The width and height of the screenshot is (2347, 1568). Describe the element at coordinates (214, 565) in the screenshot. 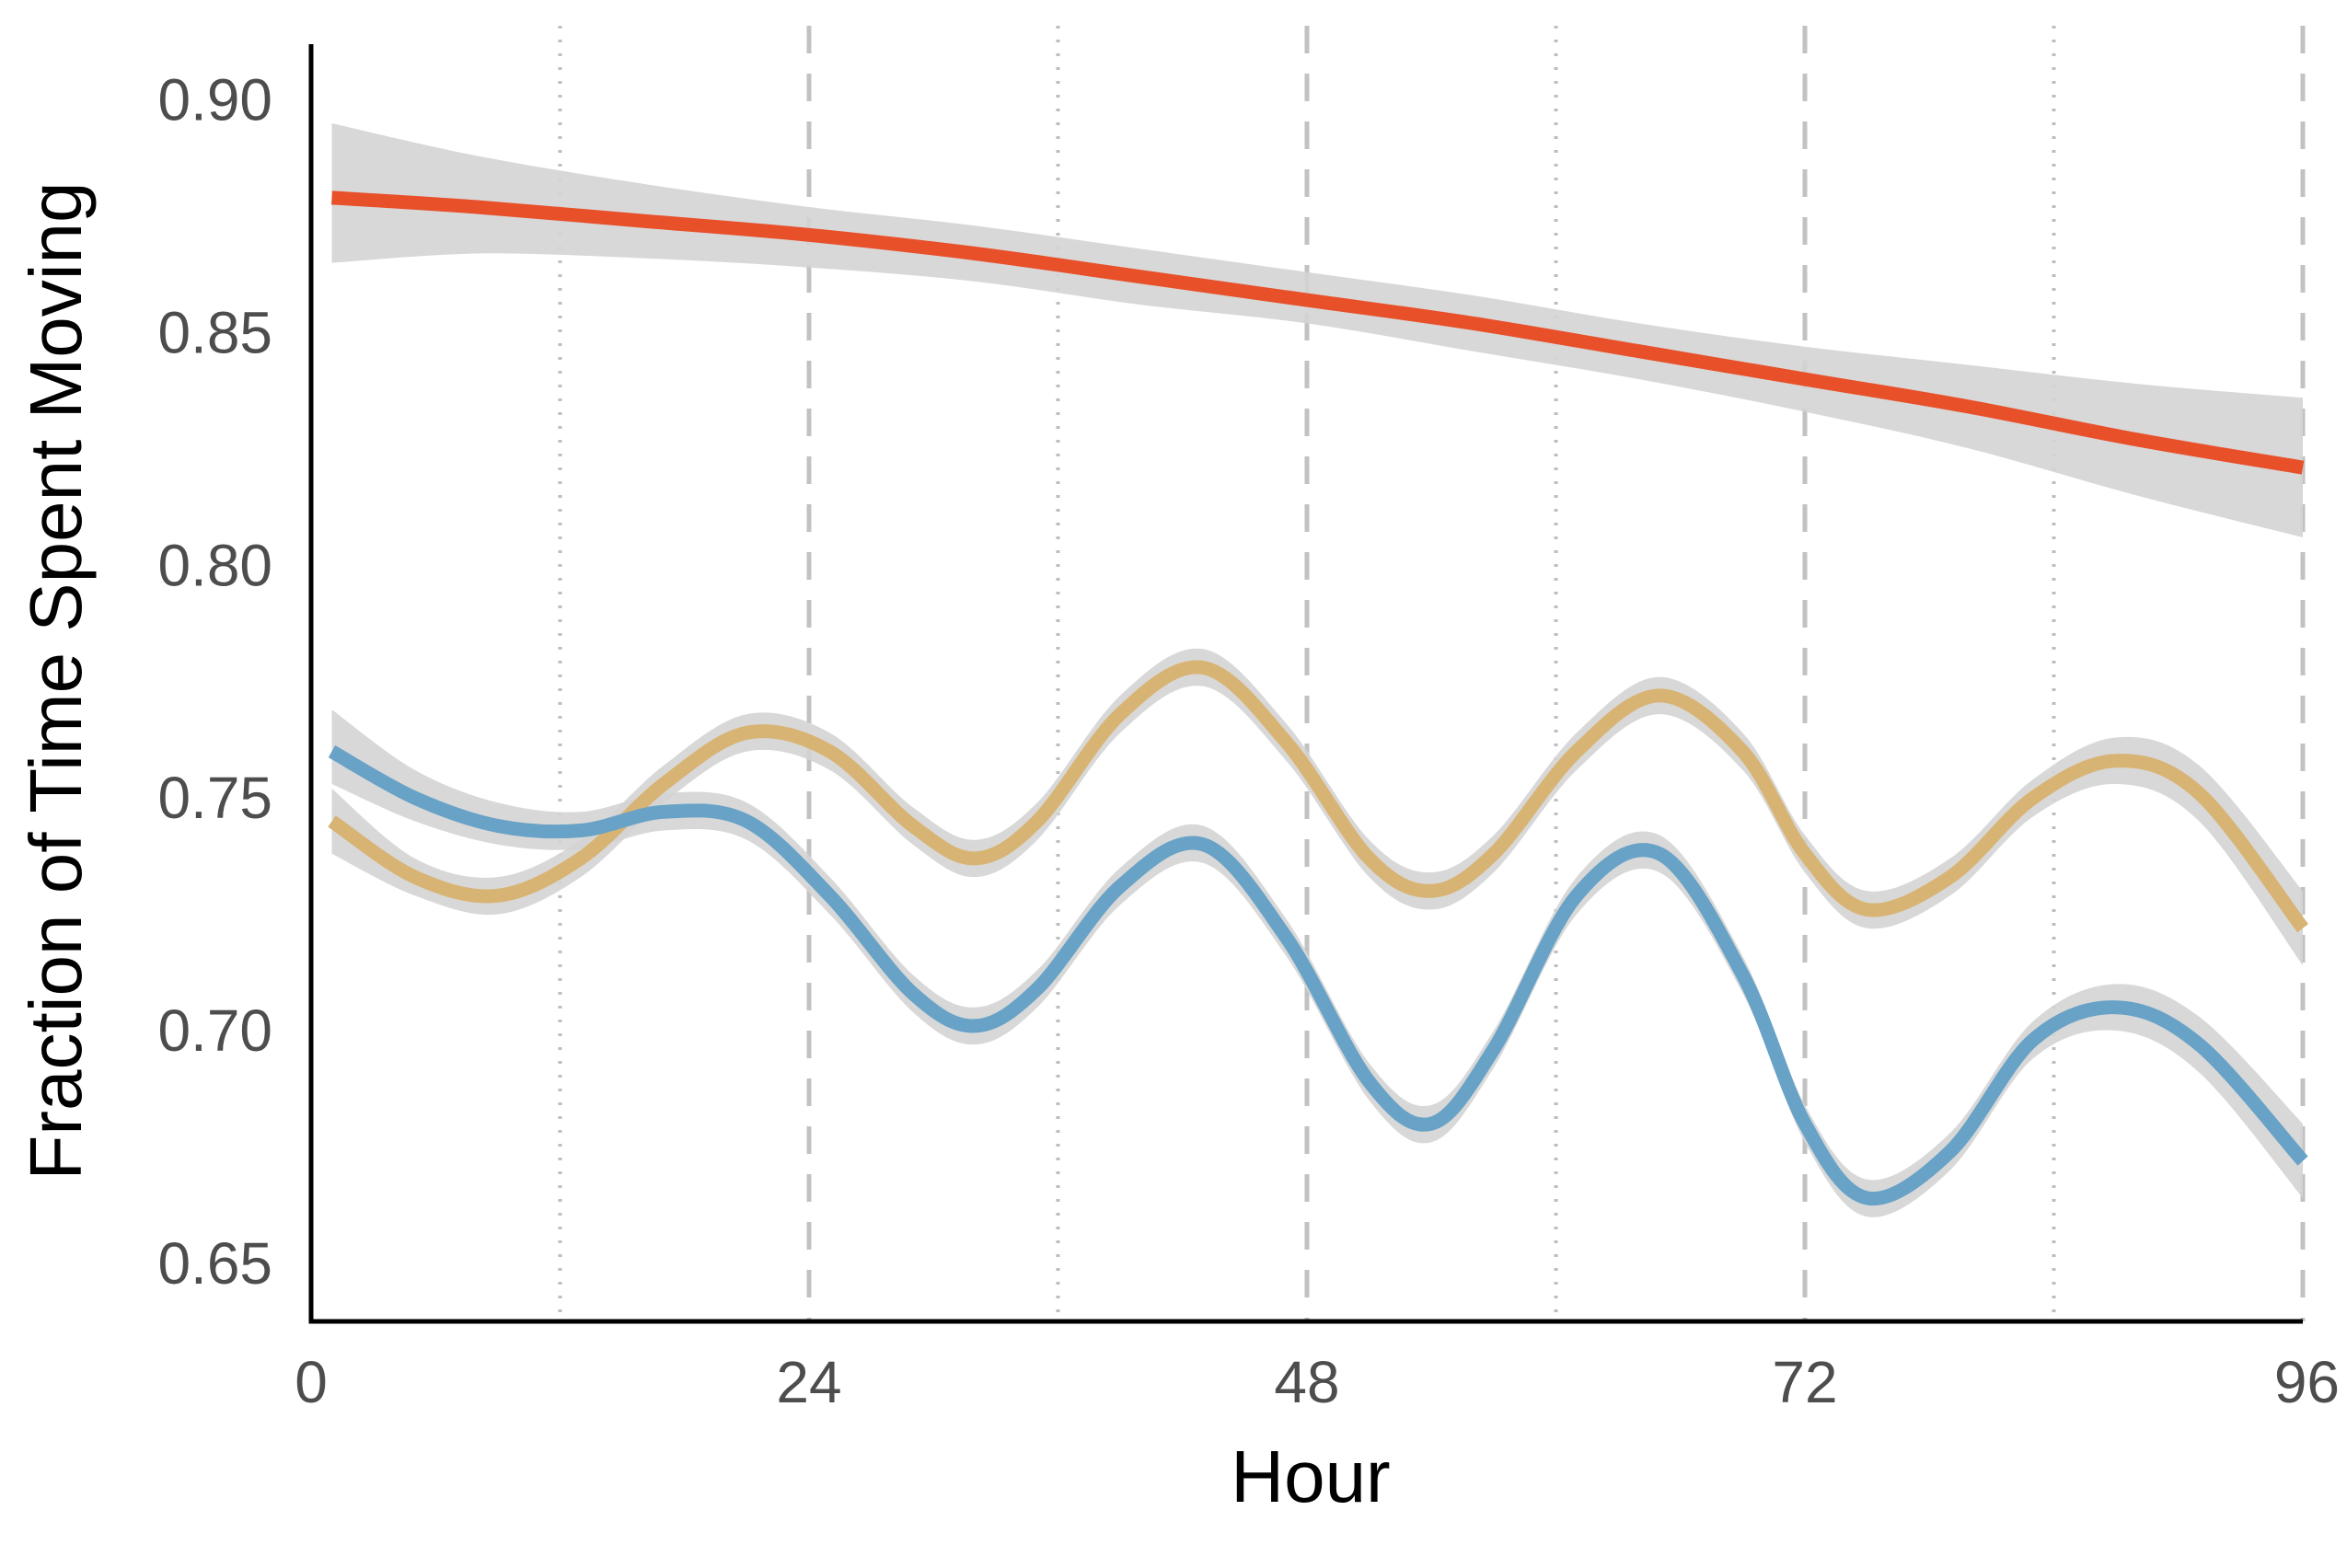

I see `y-tick-label: 0.80` at that location.